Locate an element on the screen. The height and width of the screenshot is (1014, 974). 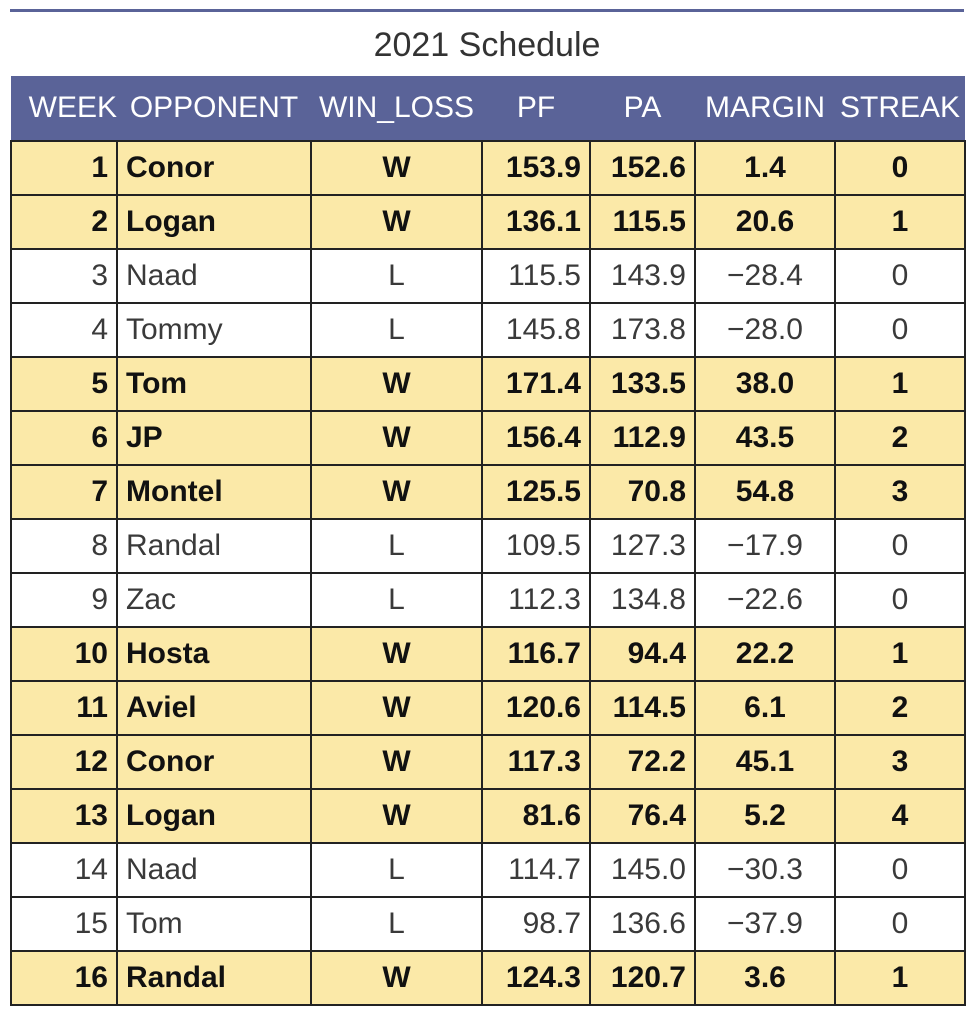
table-row: 7 Montel W 125.5 70.8 54.8 3 is located at coordinates (488, 492).